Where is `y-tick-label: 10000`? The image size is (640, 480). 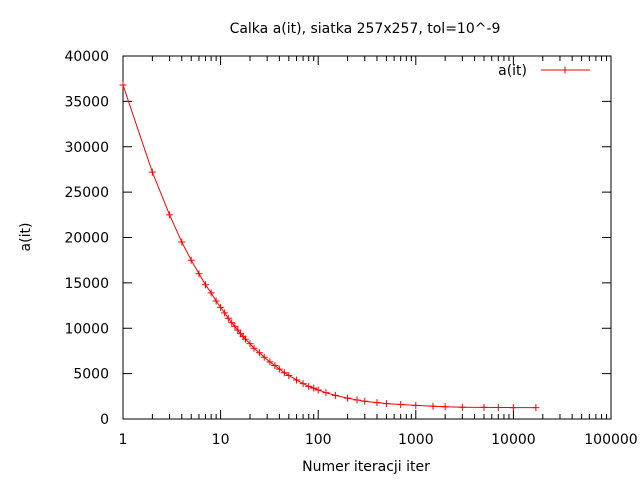 y-tick-label: 10000 is located at coordinates (86, 329).